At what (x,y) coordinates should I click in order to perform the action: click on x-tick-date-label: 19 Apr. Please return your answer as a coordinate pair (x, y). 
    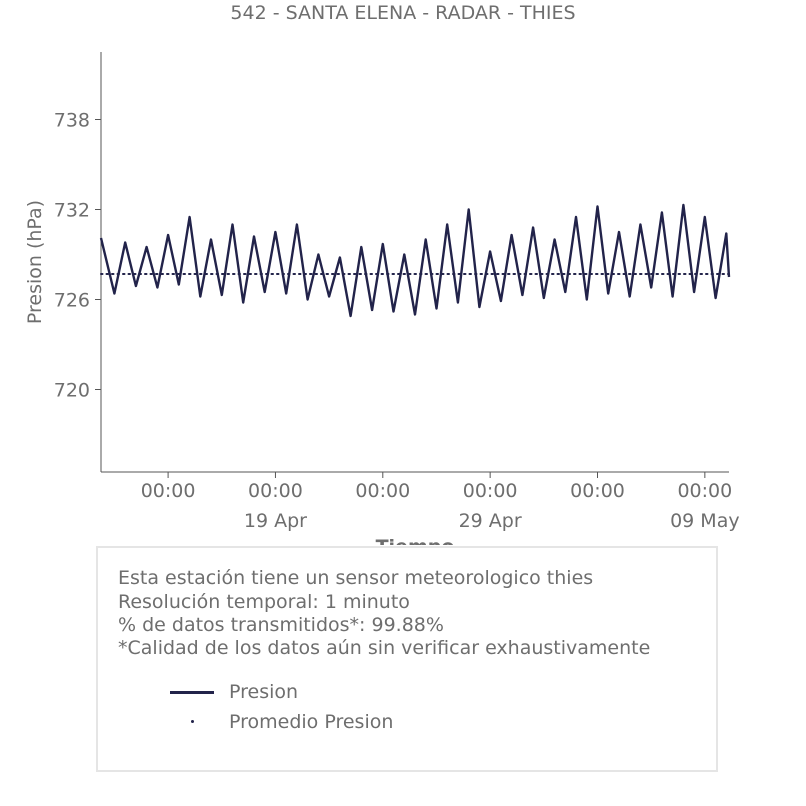
    Looking at the image, I should click on (275, 521).